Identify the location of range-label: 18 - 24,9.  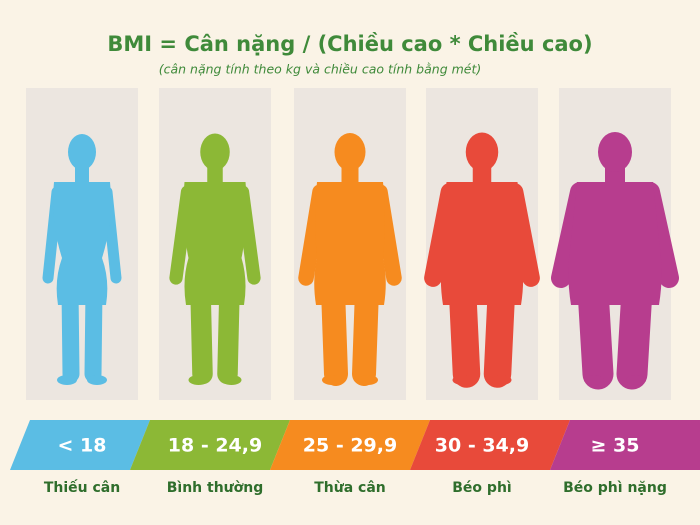
(215, 446).